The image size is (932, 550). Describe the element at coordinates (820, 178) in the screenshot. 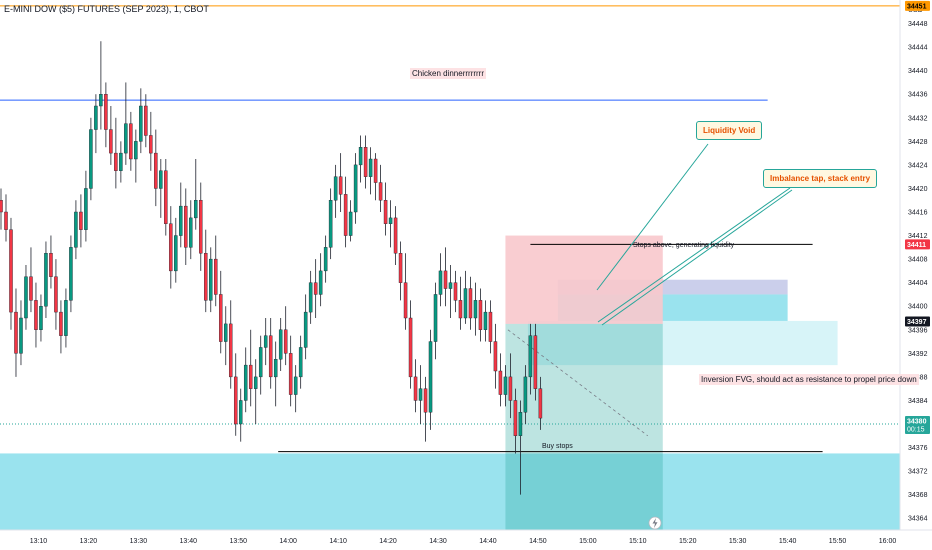

I see `imbalance-tap-callout: Imbalance tap, stack entry` at that location.